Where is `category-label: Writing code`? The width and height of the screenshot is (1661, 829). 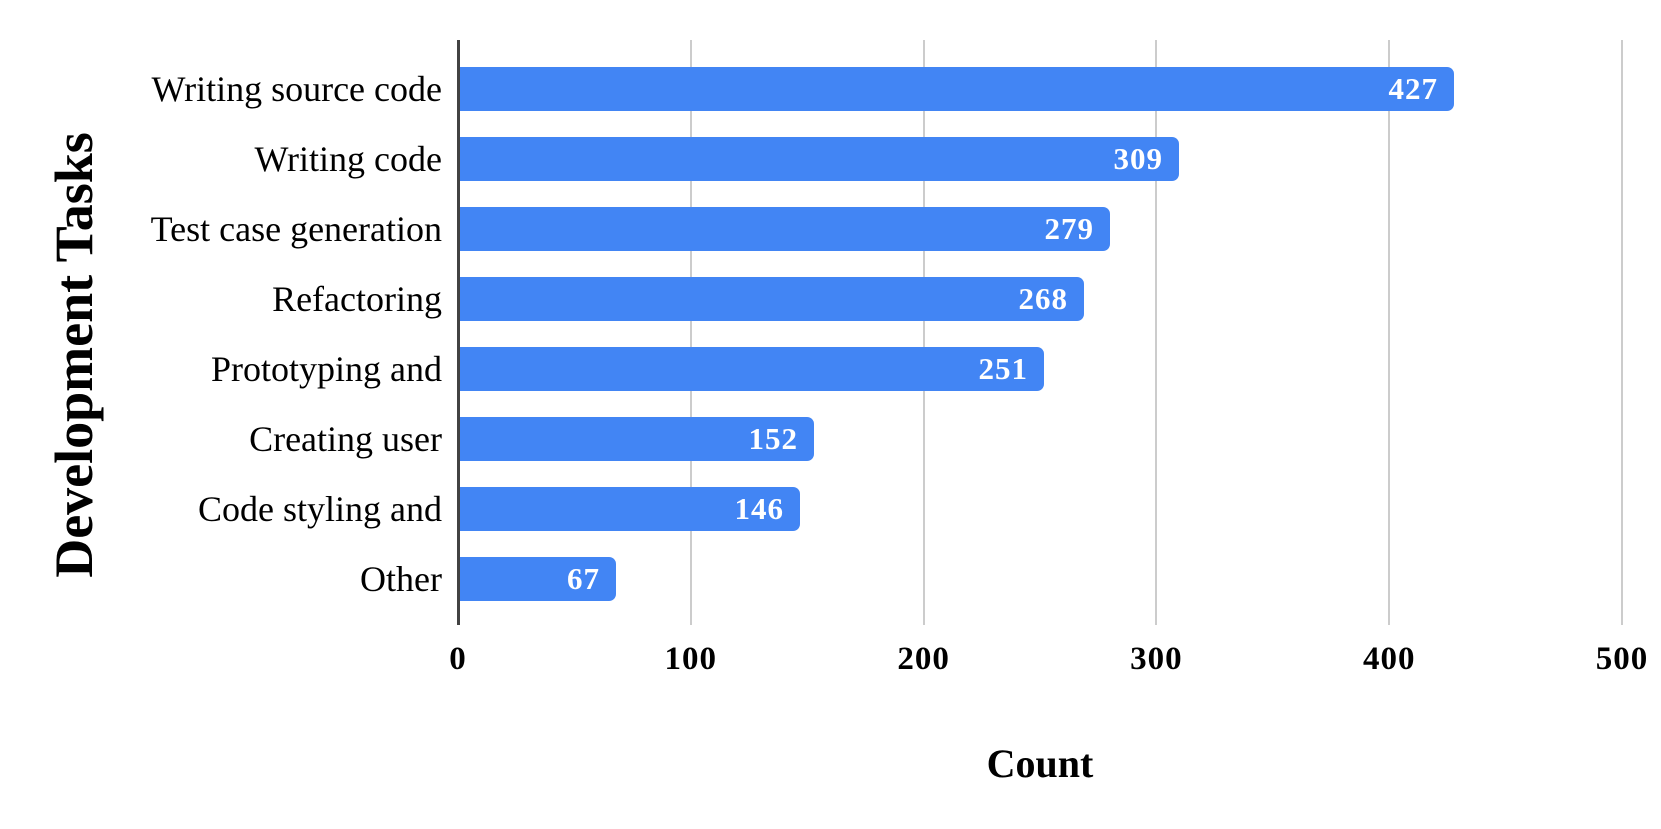
category-label: Writing code is located at coordinates (348, 159).